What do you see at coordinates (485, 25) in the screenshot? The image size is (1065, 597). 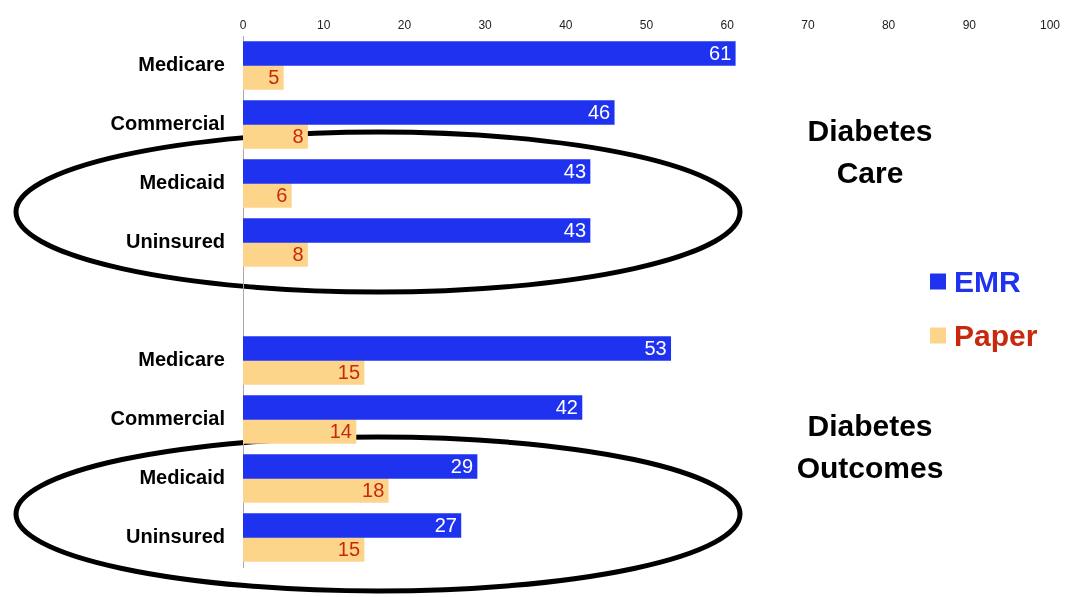 I see `x-tick-label: 30` at bounding box center [485, 25].